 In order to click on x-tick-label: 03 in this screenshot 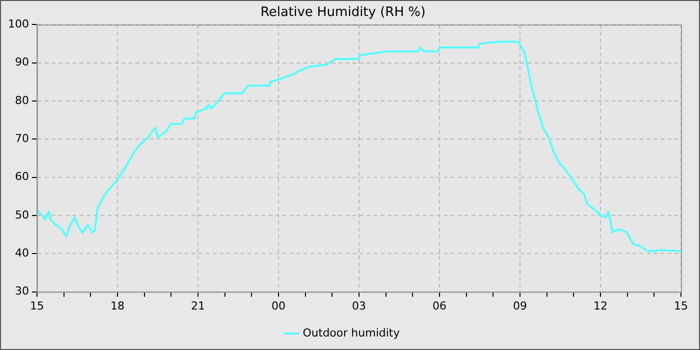, I will do `click(359, 305)`.